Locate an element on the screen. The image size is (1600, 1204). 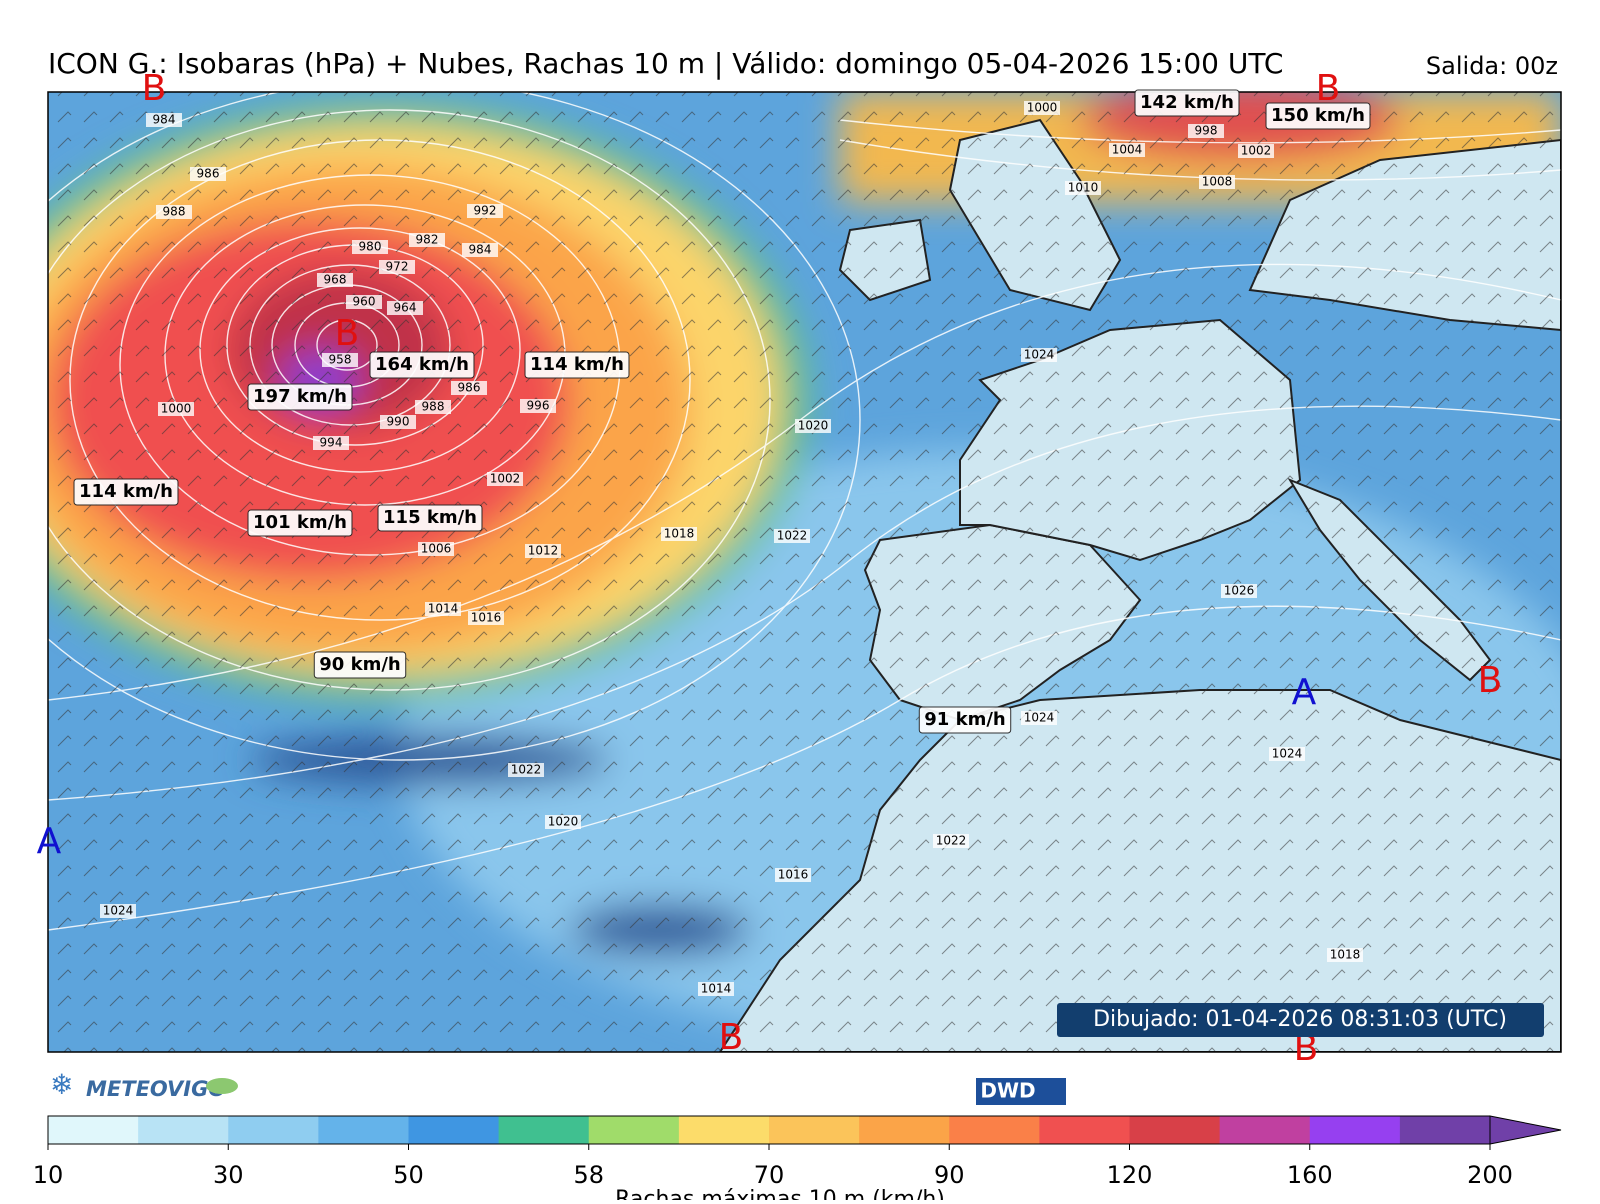
isobar-label: 990 is located at coordinates (398, 422).